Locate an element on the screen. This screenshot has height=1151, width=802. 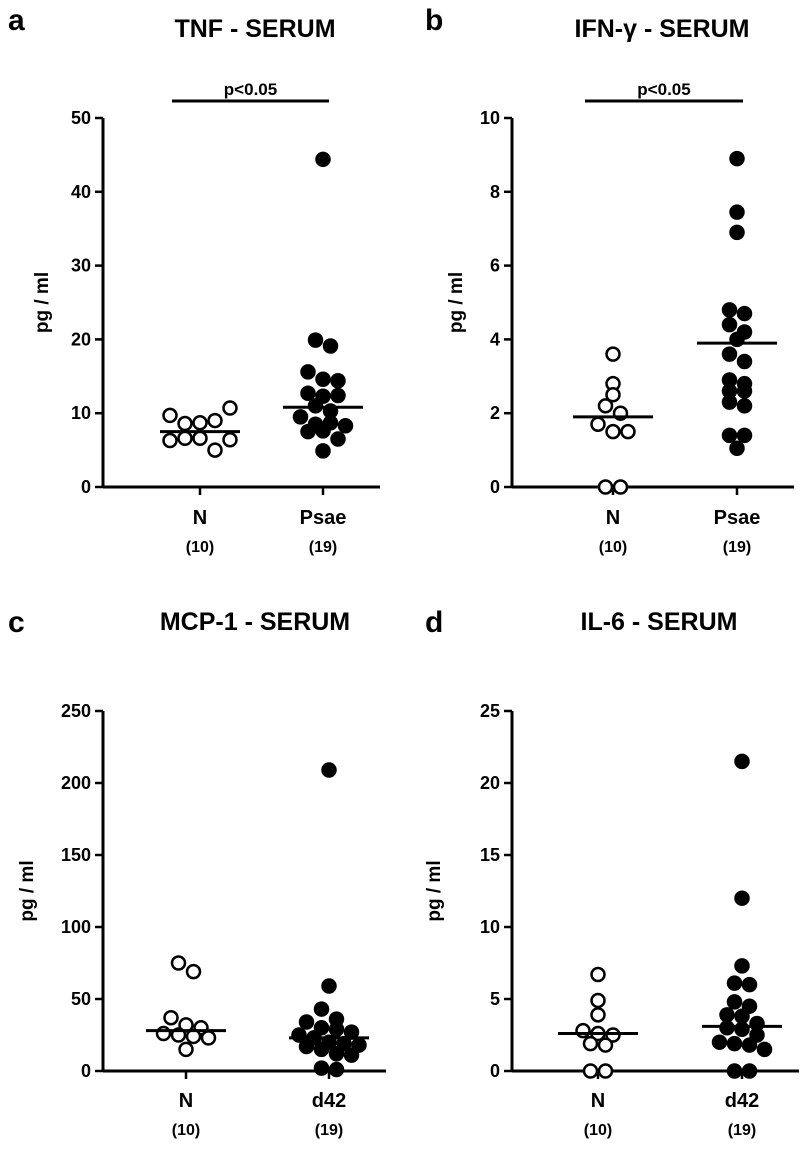
significance-label: p<0.05 is located at coordinates (663, 89).